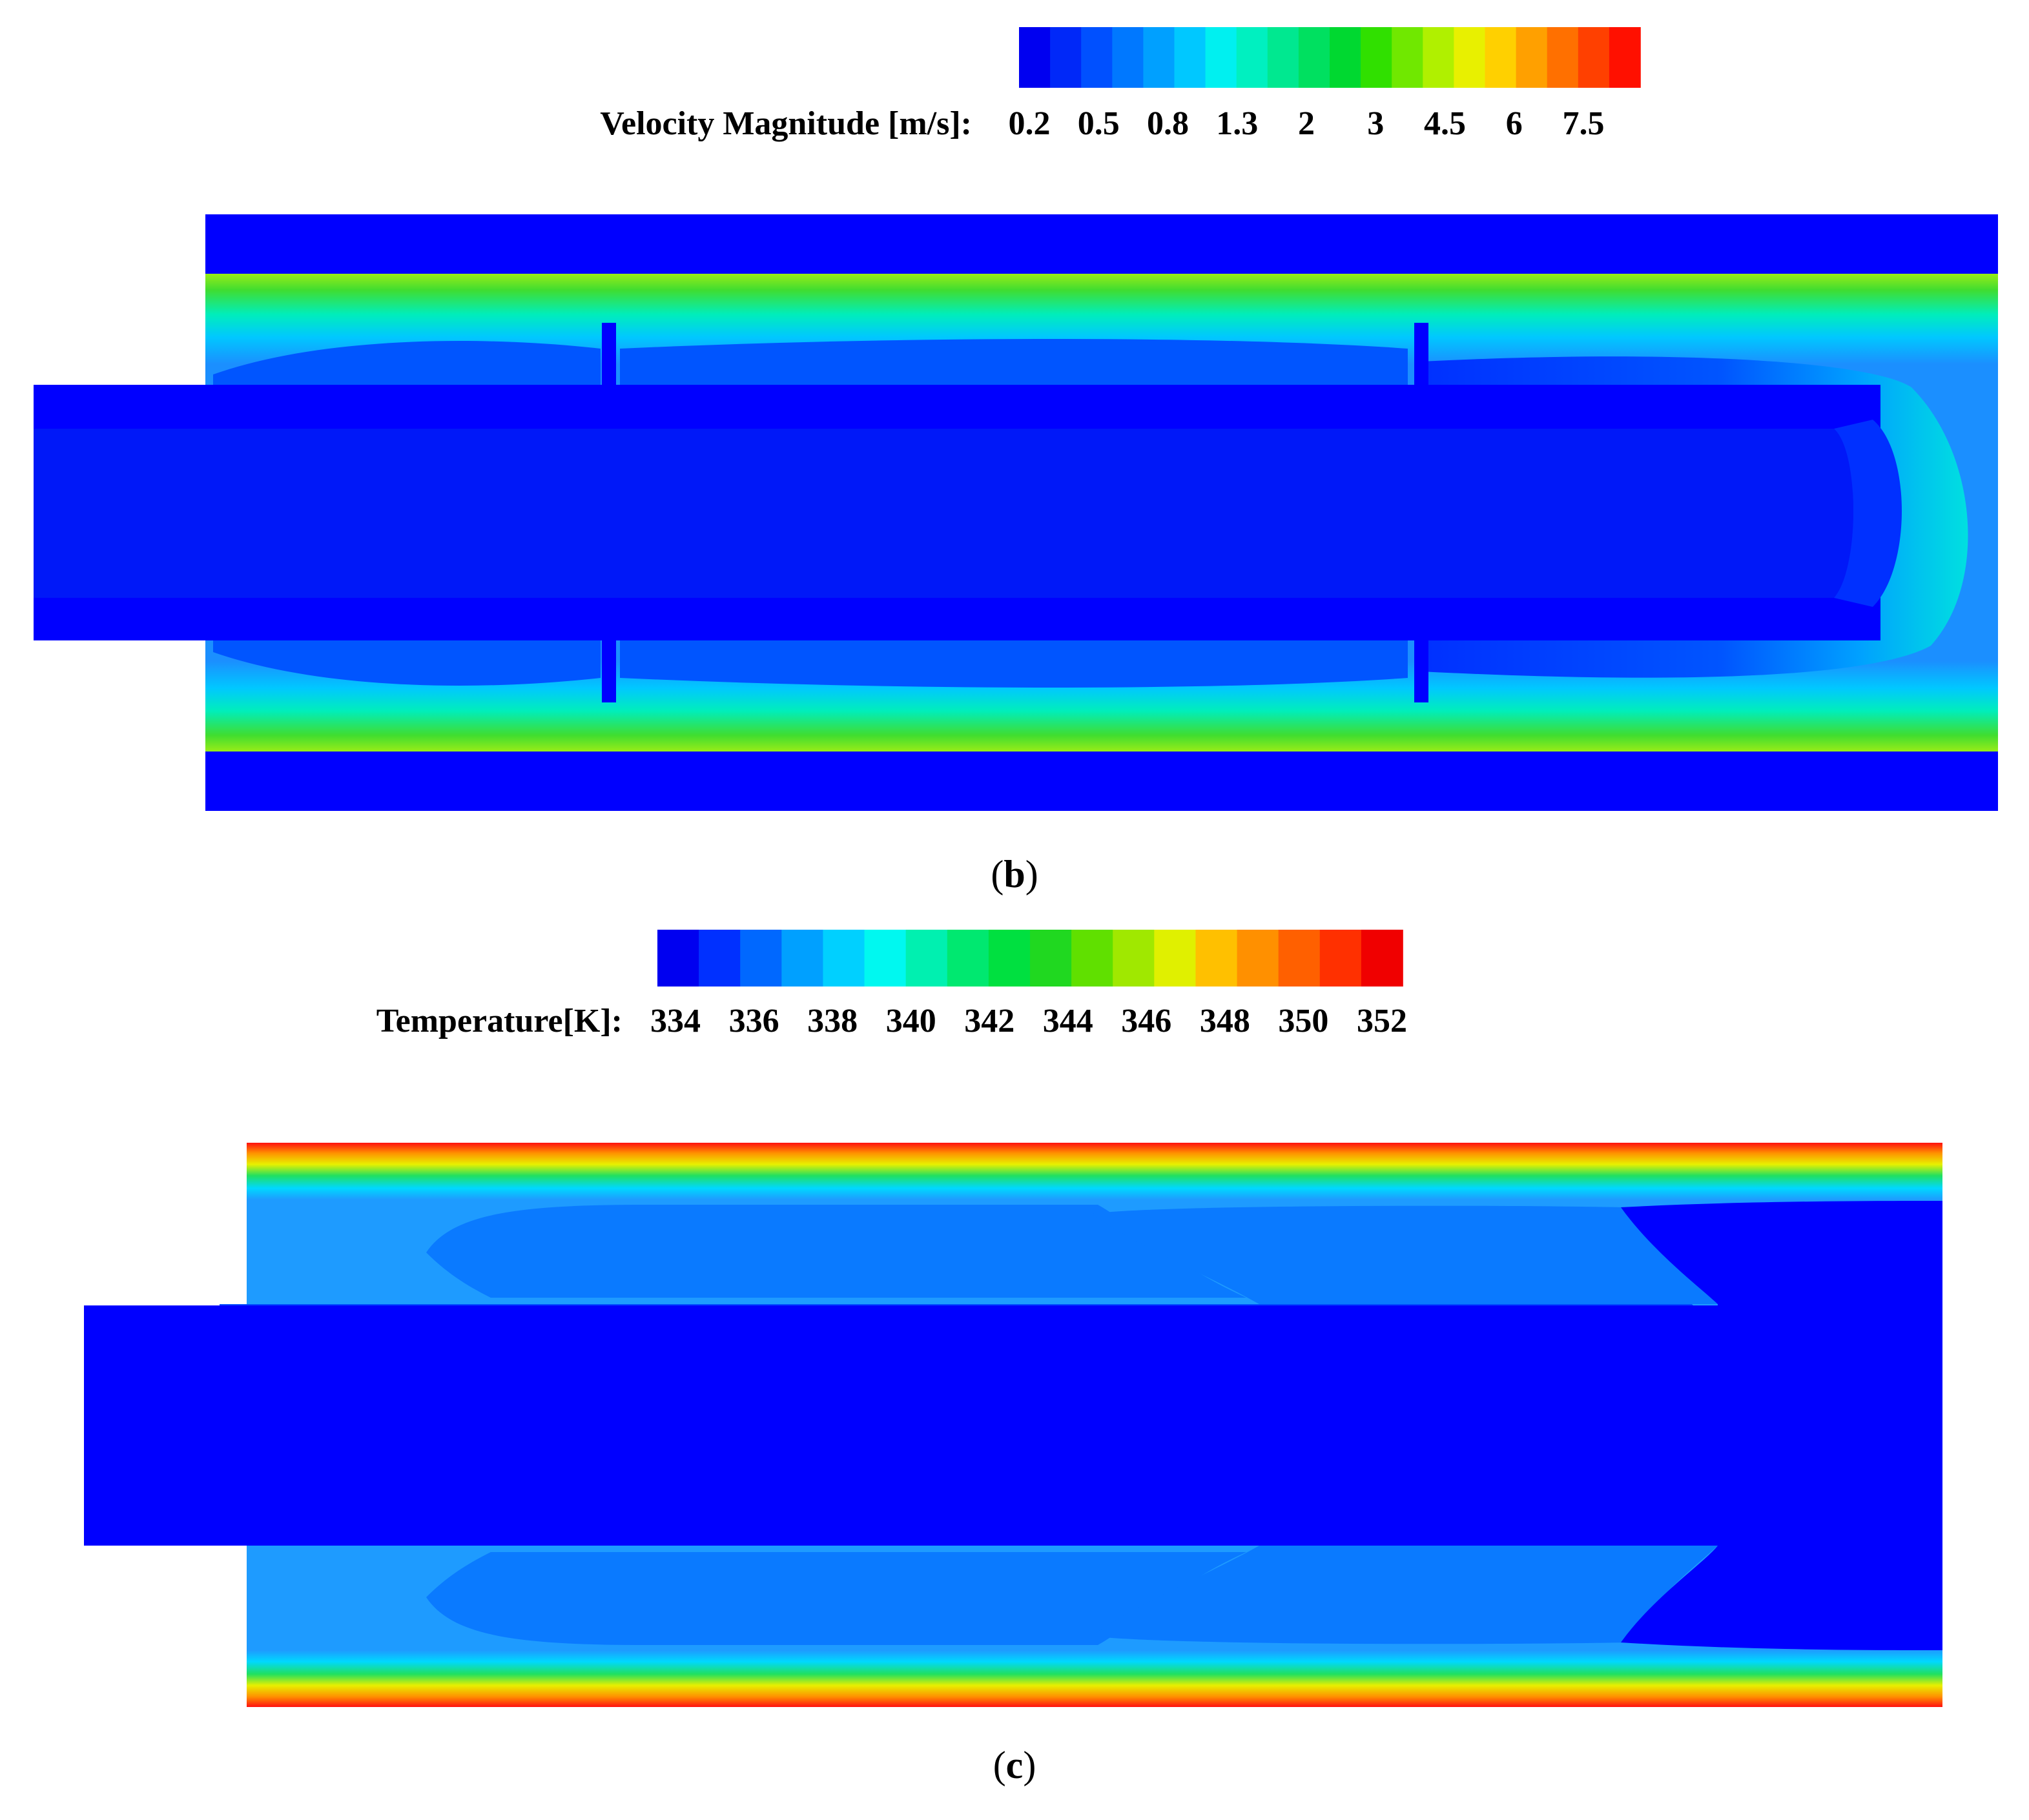 Image resolution: width=2029 pixels, height=1820 pixels. Describe the element at coordinates (500, 1021) in the screenshot. I see `temperature-legend-label: Temperature[K]:` at that location.